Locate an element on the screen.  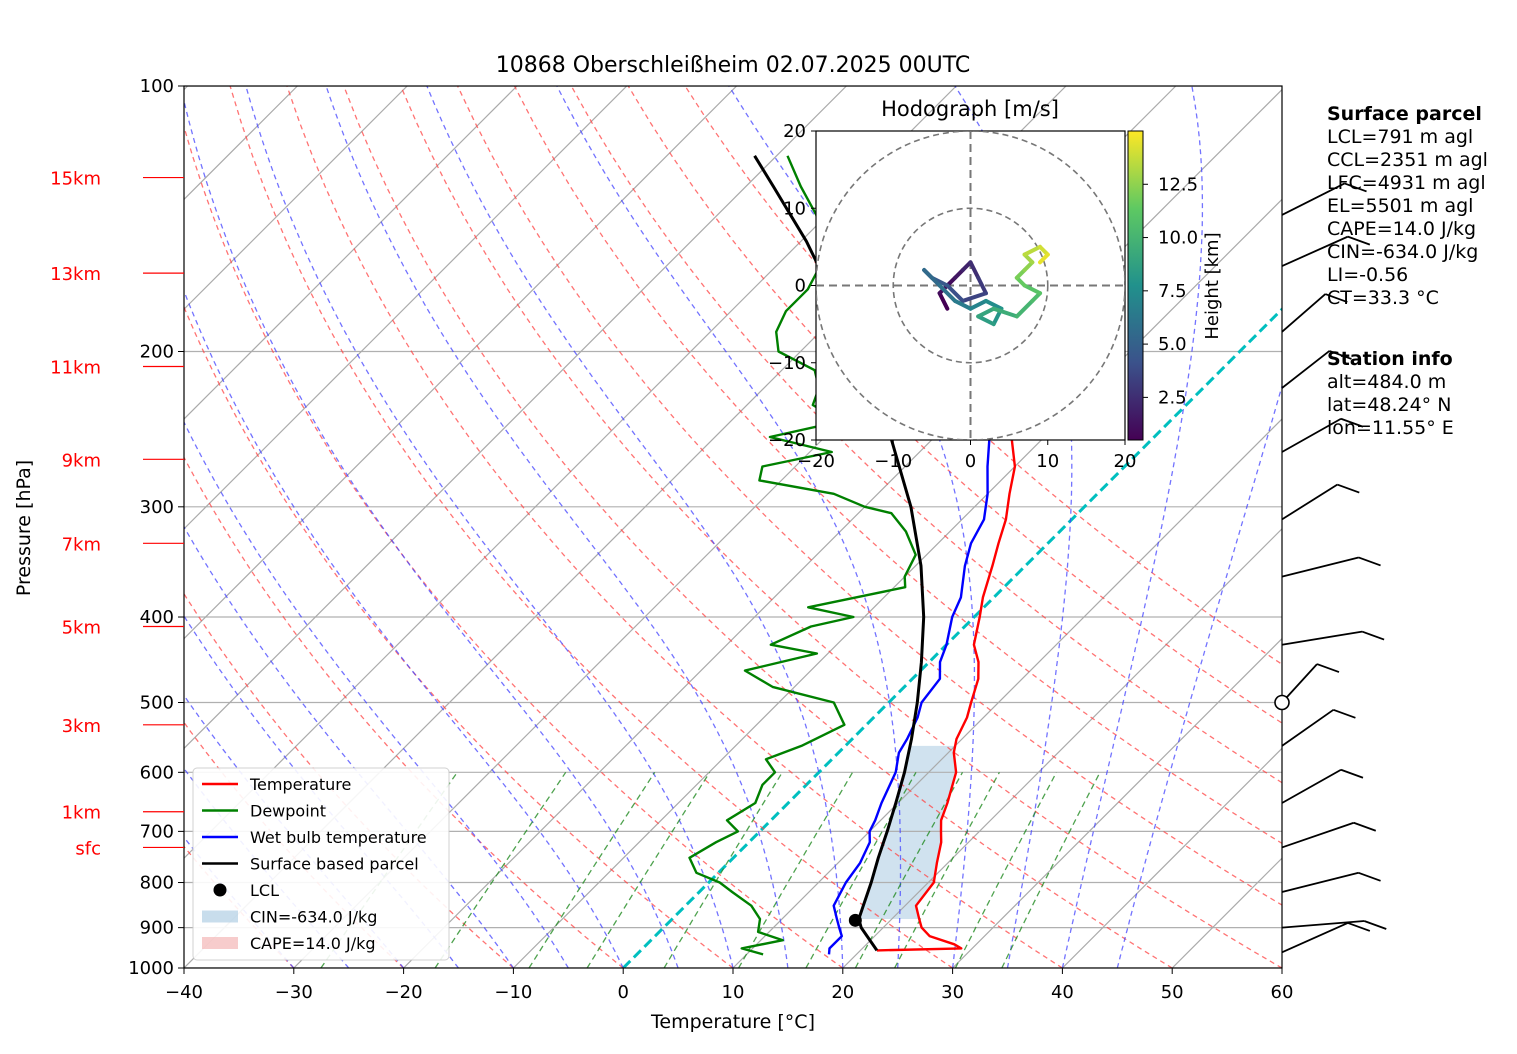
y-axis-label: Pressure [hPa] is located at coordinates (24, 528).